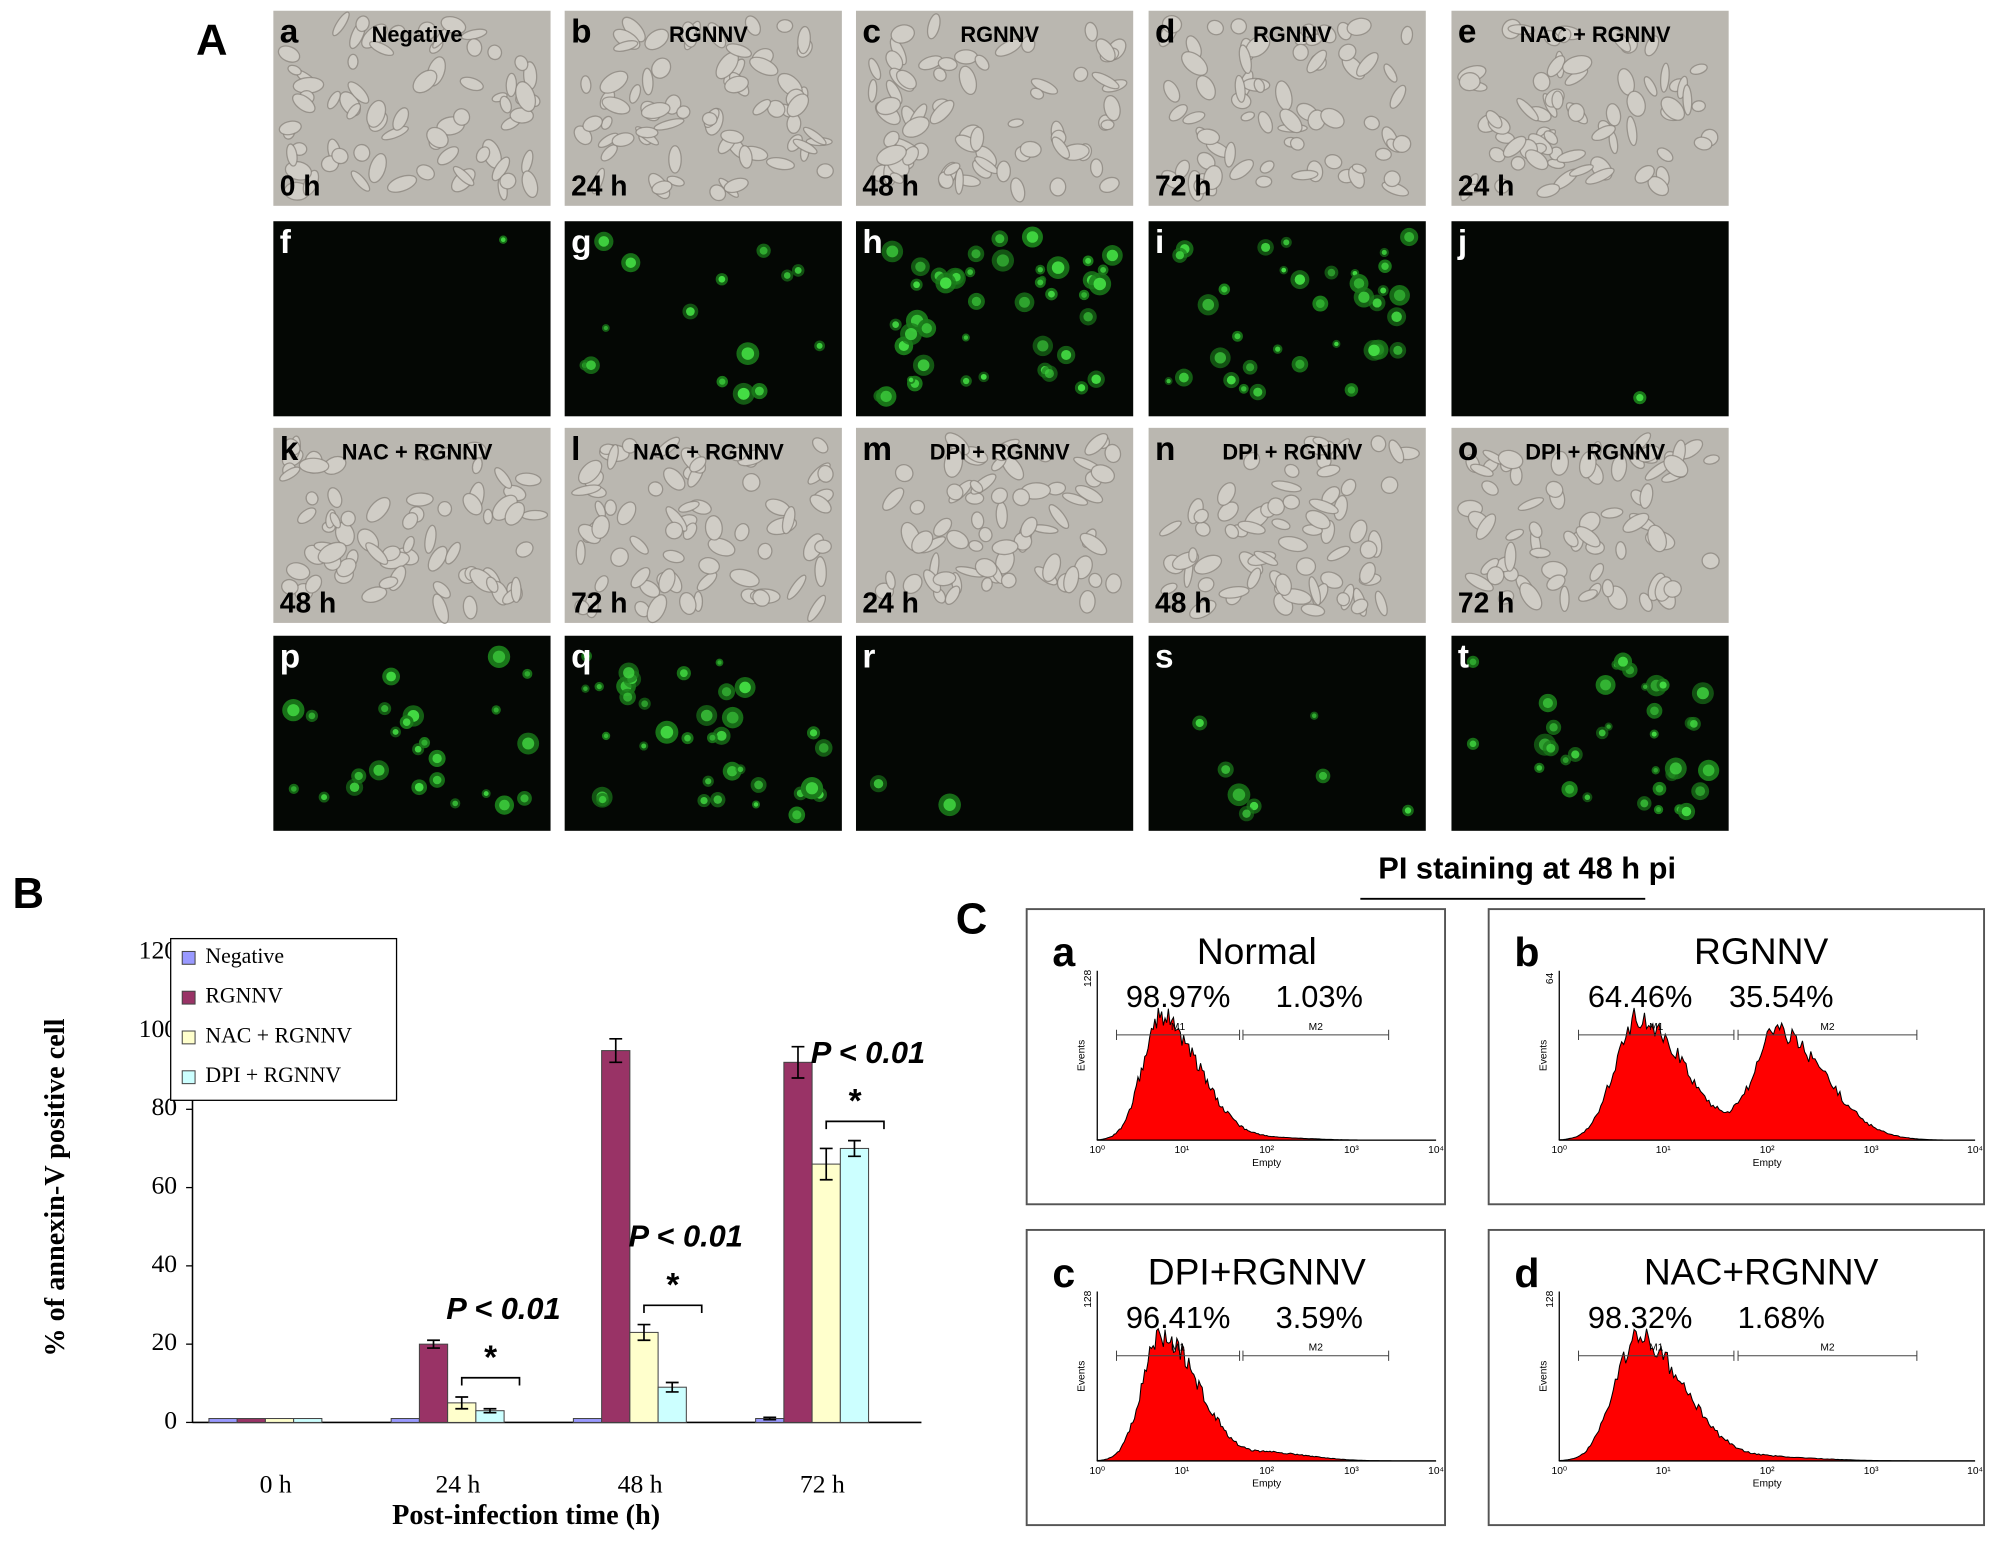 This screenshot has width=2011, height=1541. I want to click on x-tick-label: 0 h, so click(276, 1483).